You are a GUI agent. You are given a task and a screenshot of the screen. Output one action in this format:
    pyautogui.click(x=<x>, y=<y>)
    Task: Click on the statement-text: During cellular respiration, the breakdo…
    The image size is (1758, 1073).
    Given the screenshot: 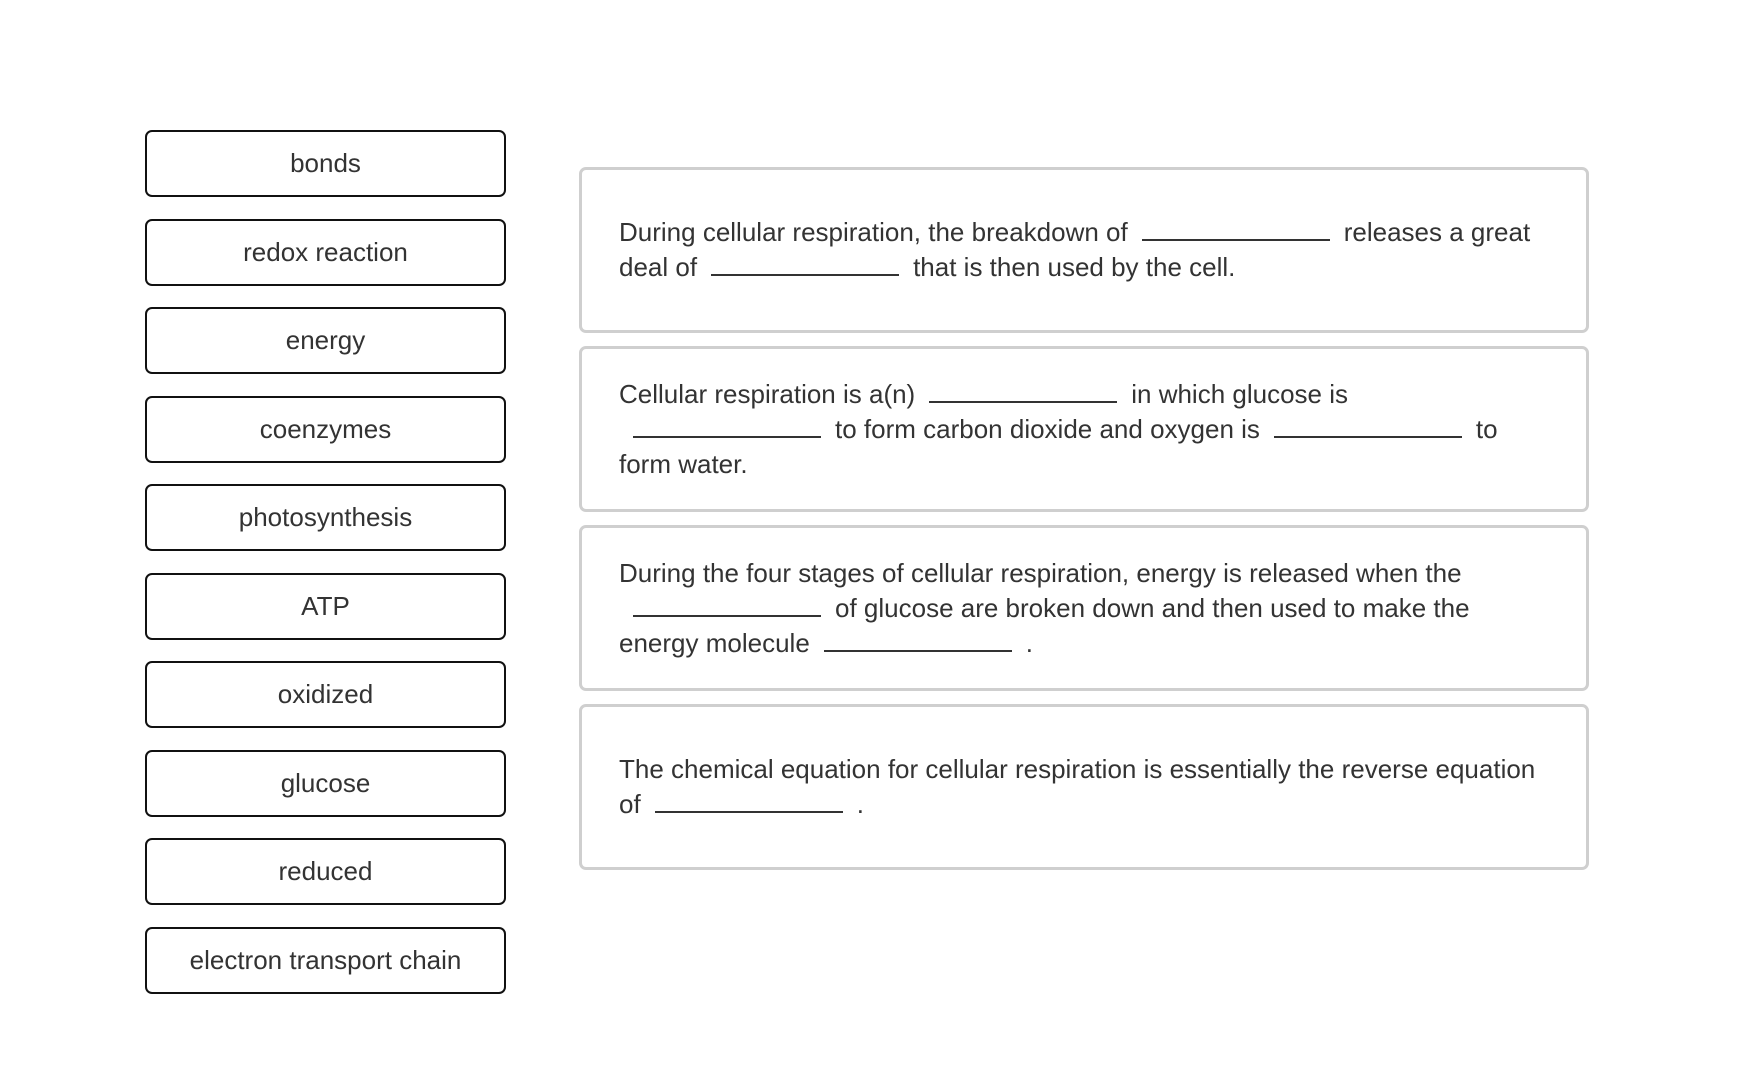 What is the action you would take?
    pyautogui.click(x=1082, y=250)
    